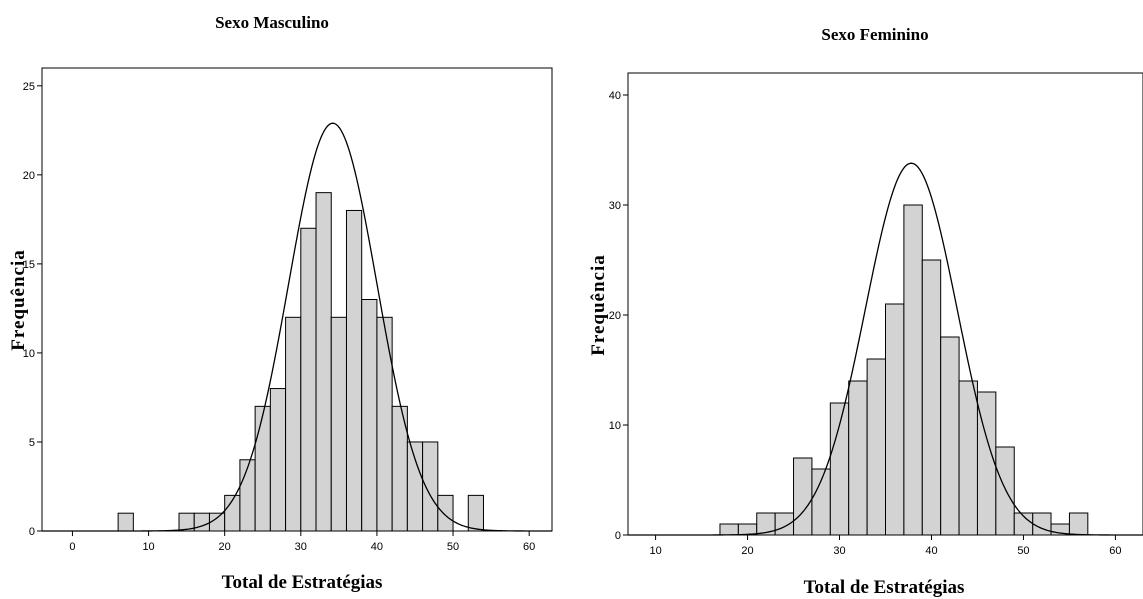 The width and height of the screenshot is (1143, 599). Describe the element at coordinates (615, 96) in the screenshot. I see `y-tick-label: 40` at that location.